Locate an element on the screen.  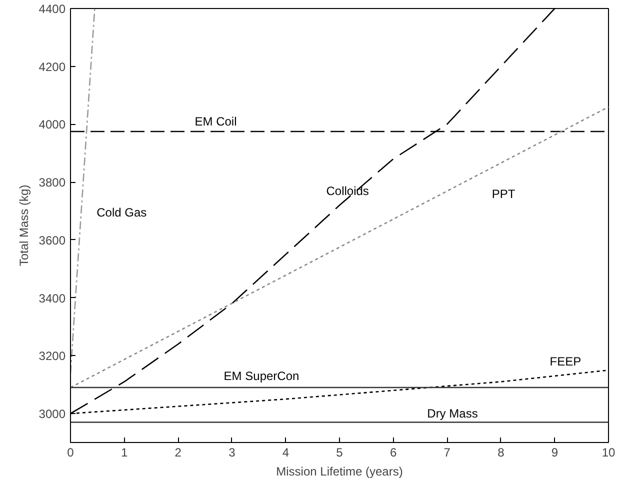
series-label: Cold Gas is located at coordinates (121, 212).